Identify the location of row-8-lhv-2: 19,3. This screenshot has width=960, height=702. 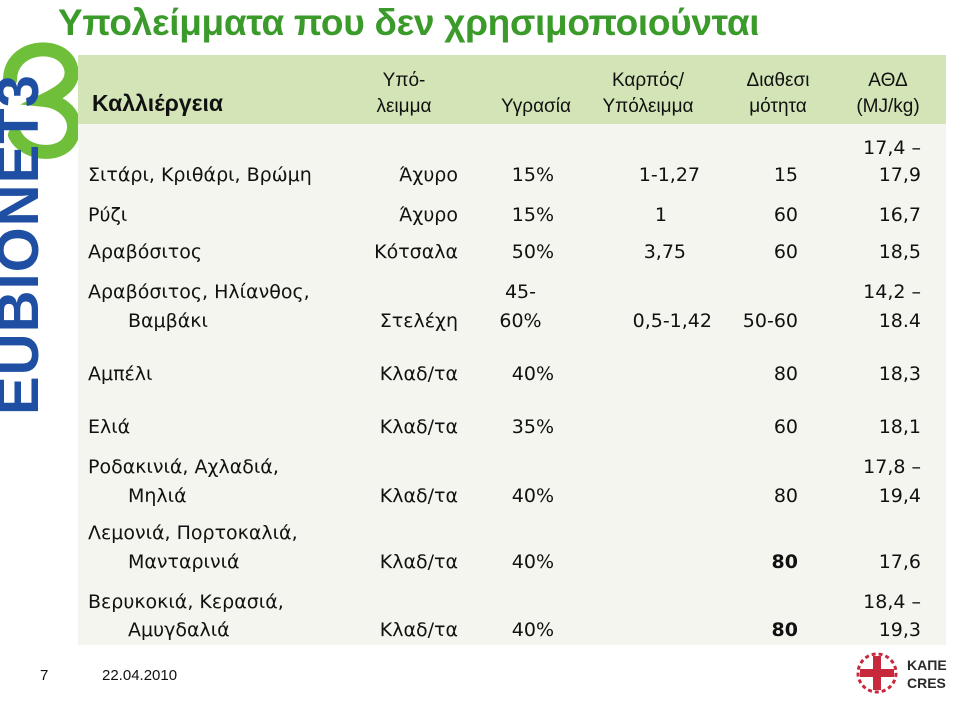
(899, 630).